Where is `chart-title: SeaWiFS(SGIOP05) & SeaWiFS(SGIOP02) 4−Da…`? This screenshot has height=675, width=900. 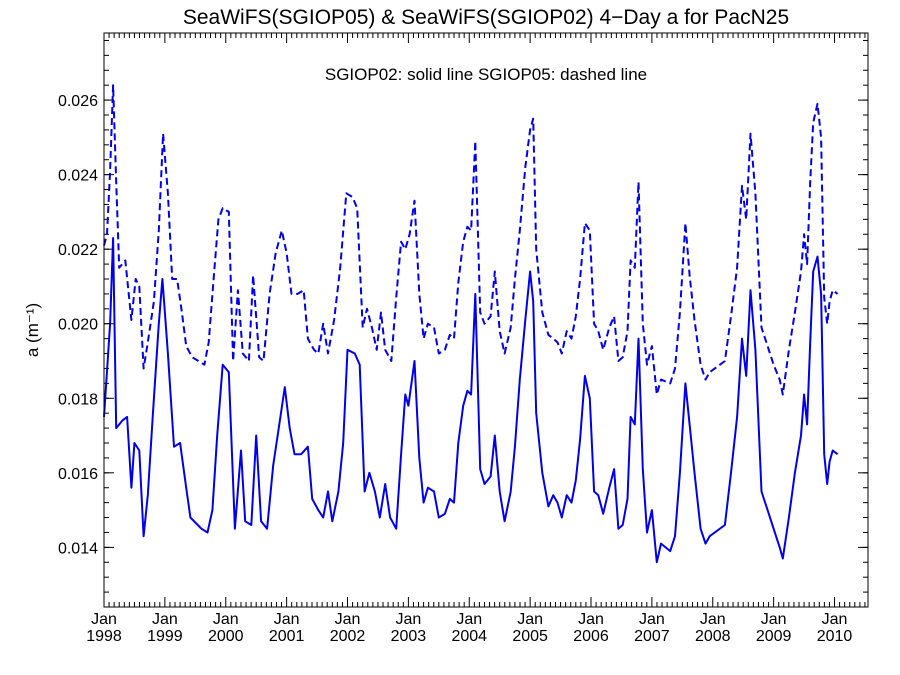
chart-title: SeaWiFS(SGIOP05) & SeaWiFS(SGIOP02) 4−Da… is located at coordinates (486, 17).